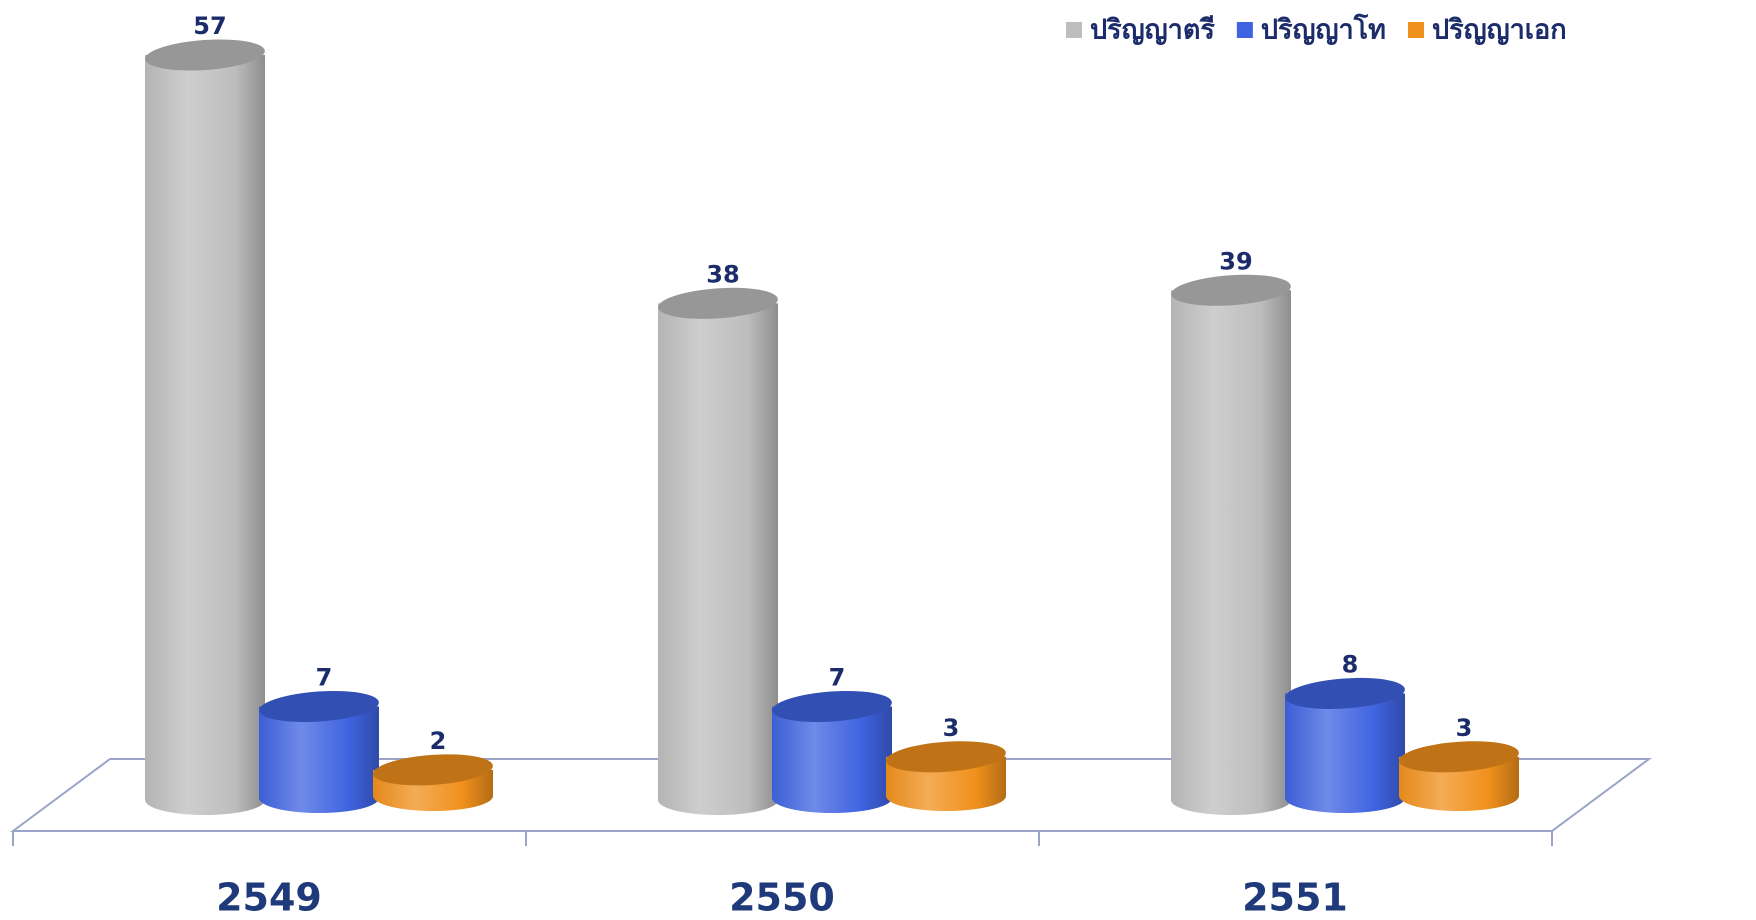 This screenshot has height=920, width=1756. What do you see at coordinates (269, 898) in the screenshot?
I see `x-tick-label: 2549` at bounding box center [269, 898].